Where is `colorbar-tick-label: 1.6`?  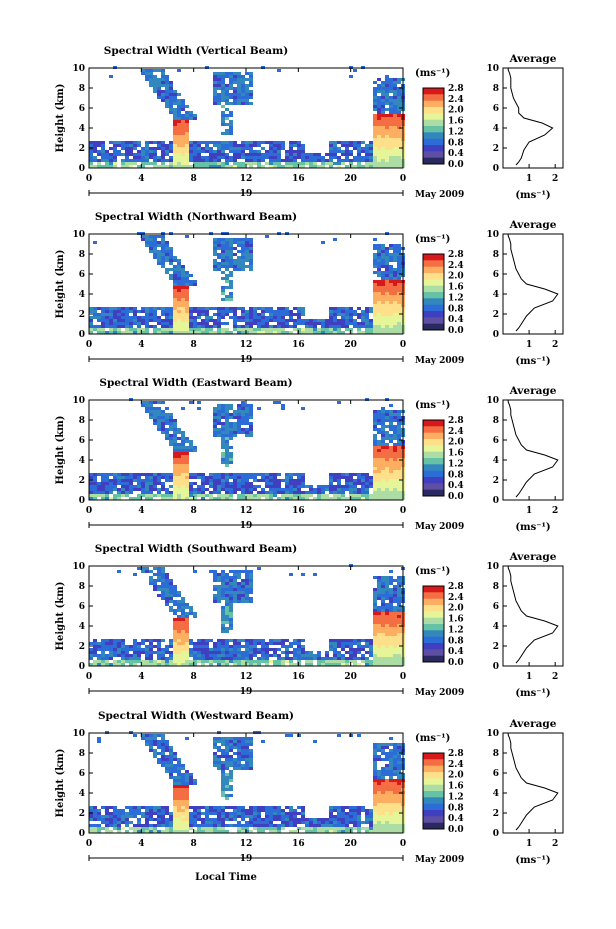 colorbar-tick-label: 1.6 is located at coordinates (456, 454).